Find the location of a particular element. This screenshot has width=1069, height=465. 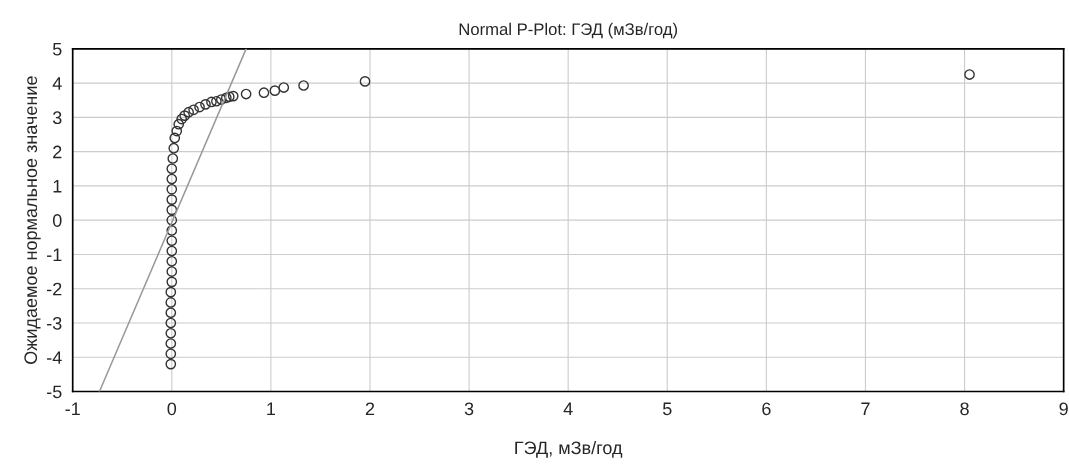

x-tick-label: 6 is located at coordinates (766, 409).